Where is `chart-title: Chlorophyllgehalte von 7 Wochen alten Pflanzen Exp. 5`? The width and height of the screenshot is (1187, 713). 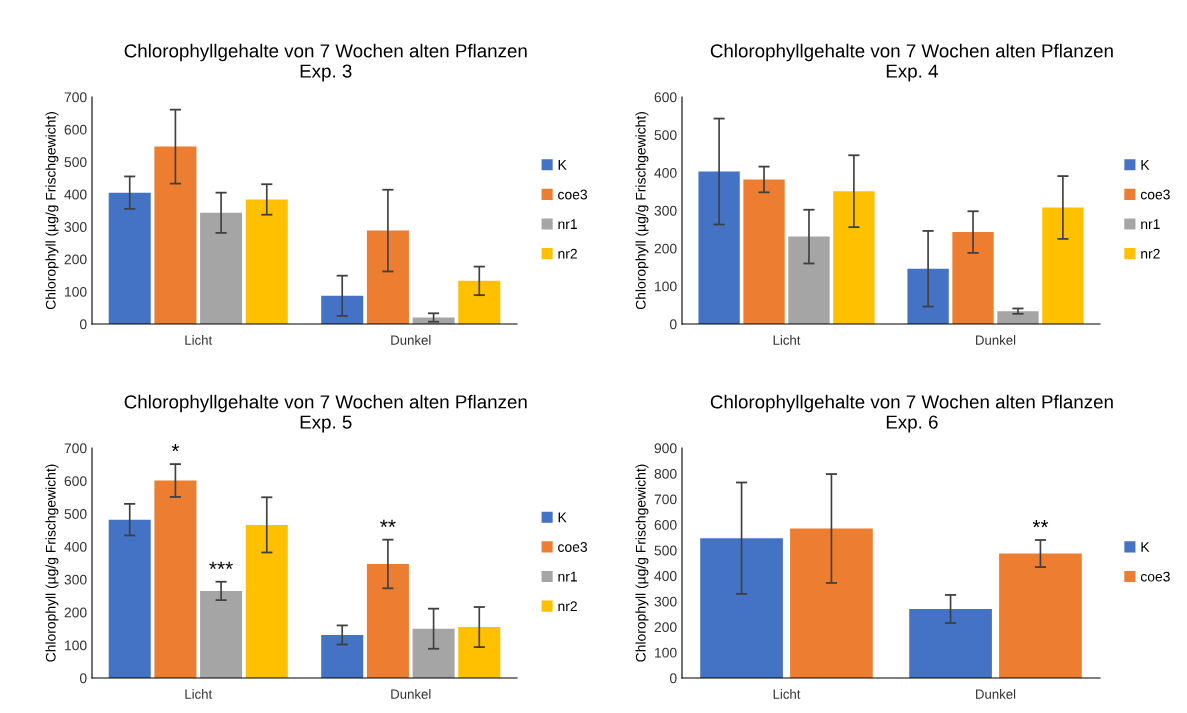 chart-title: Chlorophyllgehalte von 7 Wochen alten Pflanzen Exp. 5 is located at coordinates (325, 413).